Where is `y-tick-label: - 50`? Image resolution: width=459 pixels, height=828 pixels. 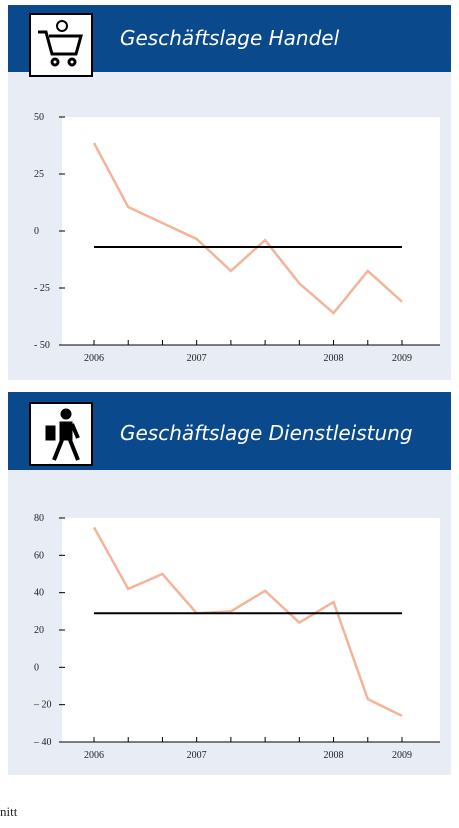 y-tick-label: - 50 is located at coordinates (42, 345).